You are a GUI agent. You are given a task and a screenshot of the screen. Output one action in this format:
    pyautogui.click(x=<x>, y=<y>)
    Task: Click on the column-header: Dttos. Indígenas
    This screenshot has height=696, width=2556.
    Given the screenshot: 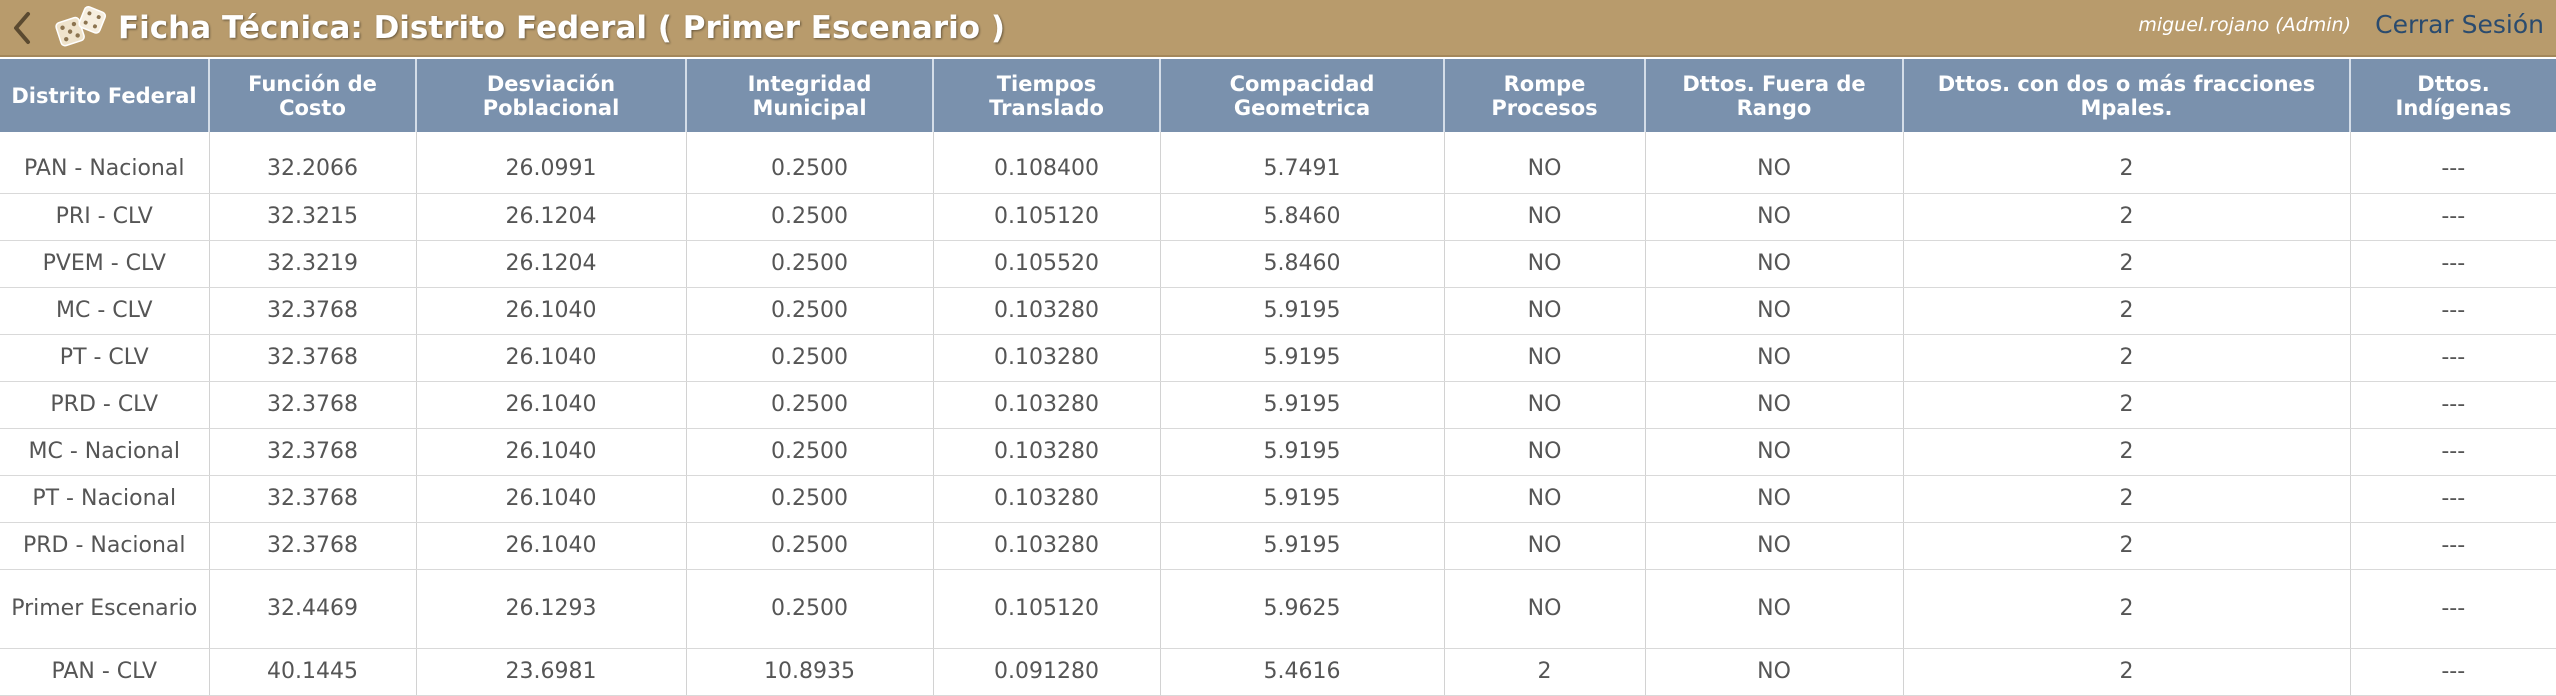 What is the action you would take?
    pyautogui.click(x=2453, y=95)
    